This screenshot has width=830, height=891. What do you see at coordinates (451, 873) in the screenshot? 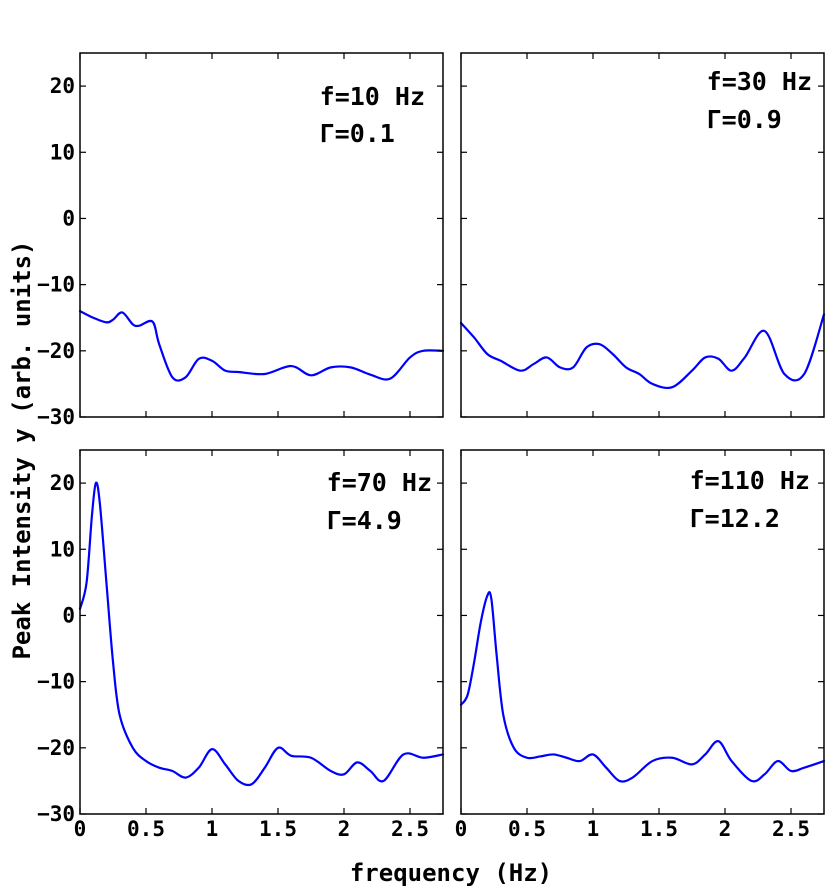
I see `x-axis-title: frequency (Hz)` at bounding box center [451, 873].